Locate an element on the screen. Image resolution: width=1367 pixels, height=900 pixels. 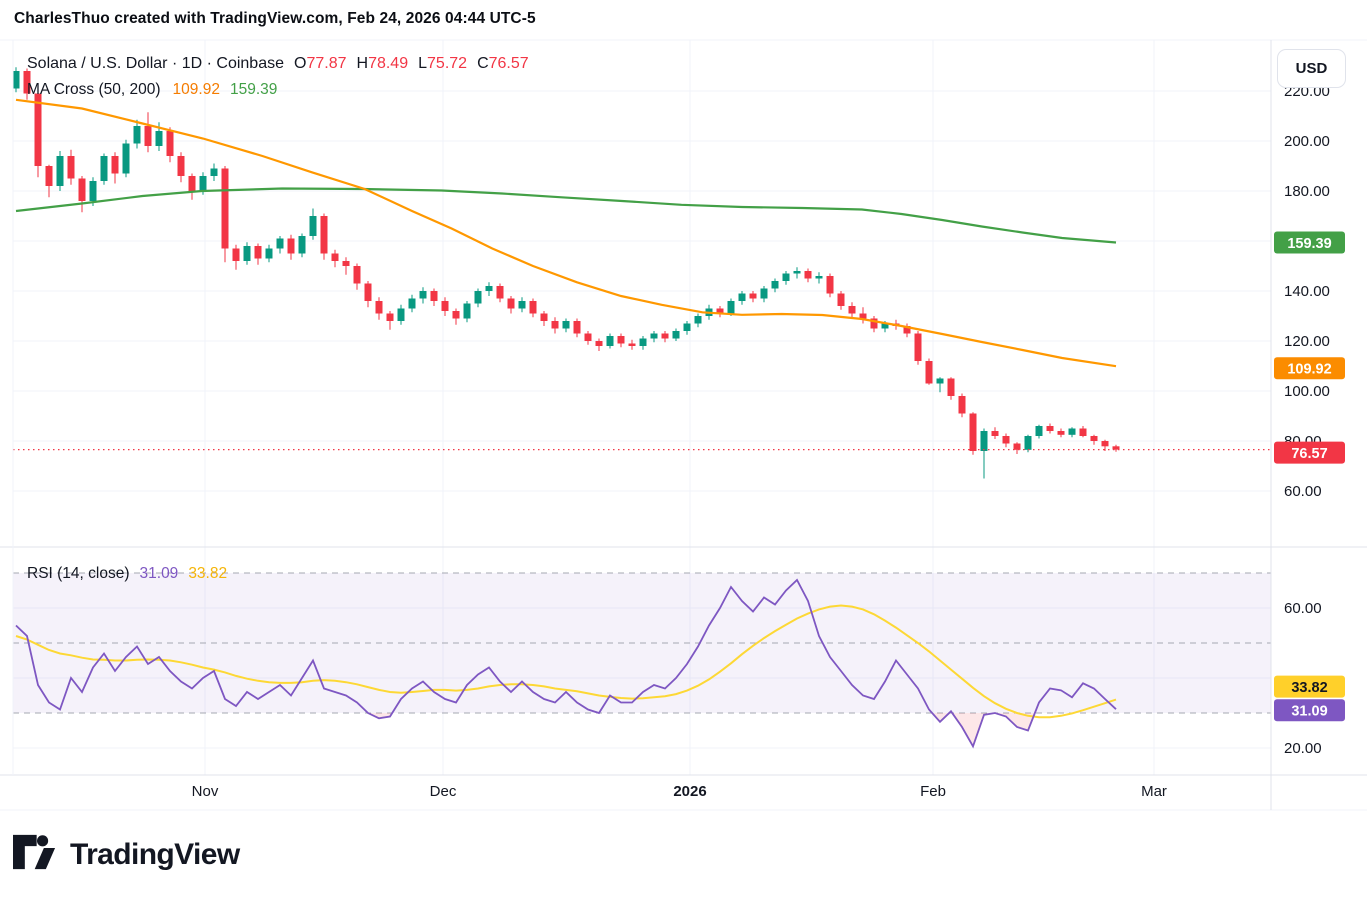
ma50-value: 109.92 is located at coordinates (196, 89).